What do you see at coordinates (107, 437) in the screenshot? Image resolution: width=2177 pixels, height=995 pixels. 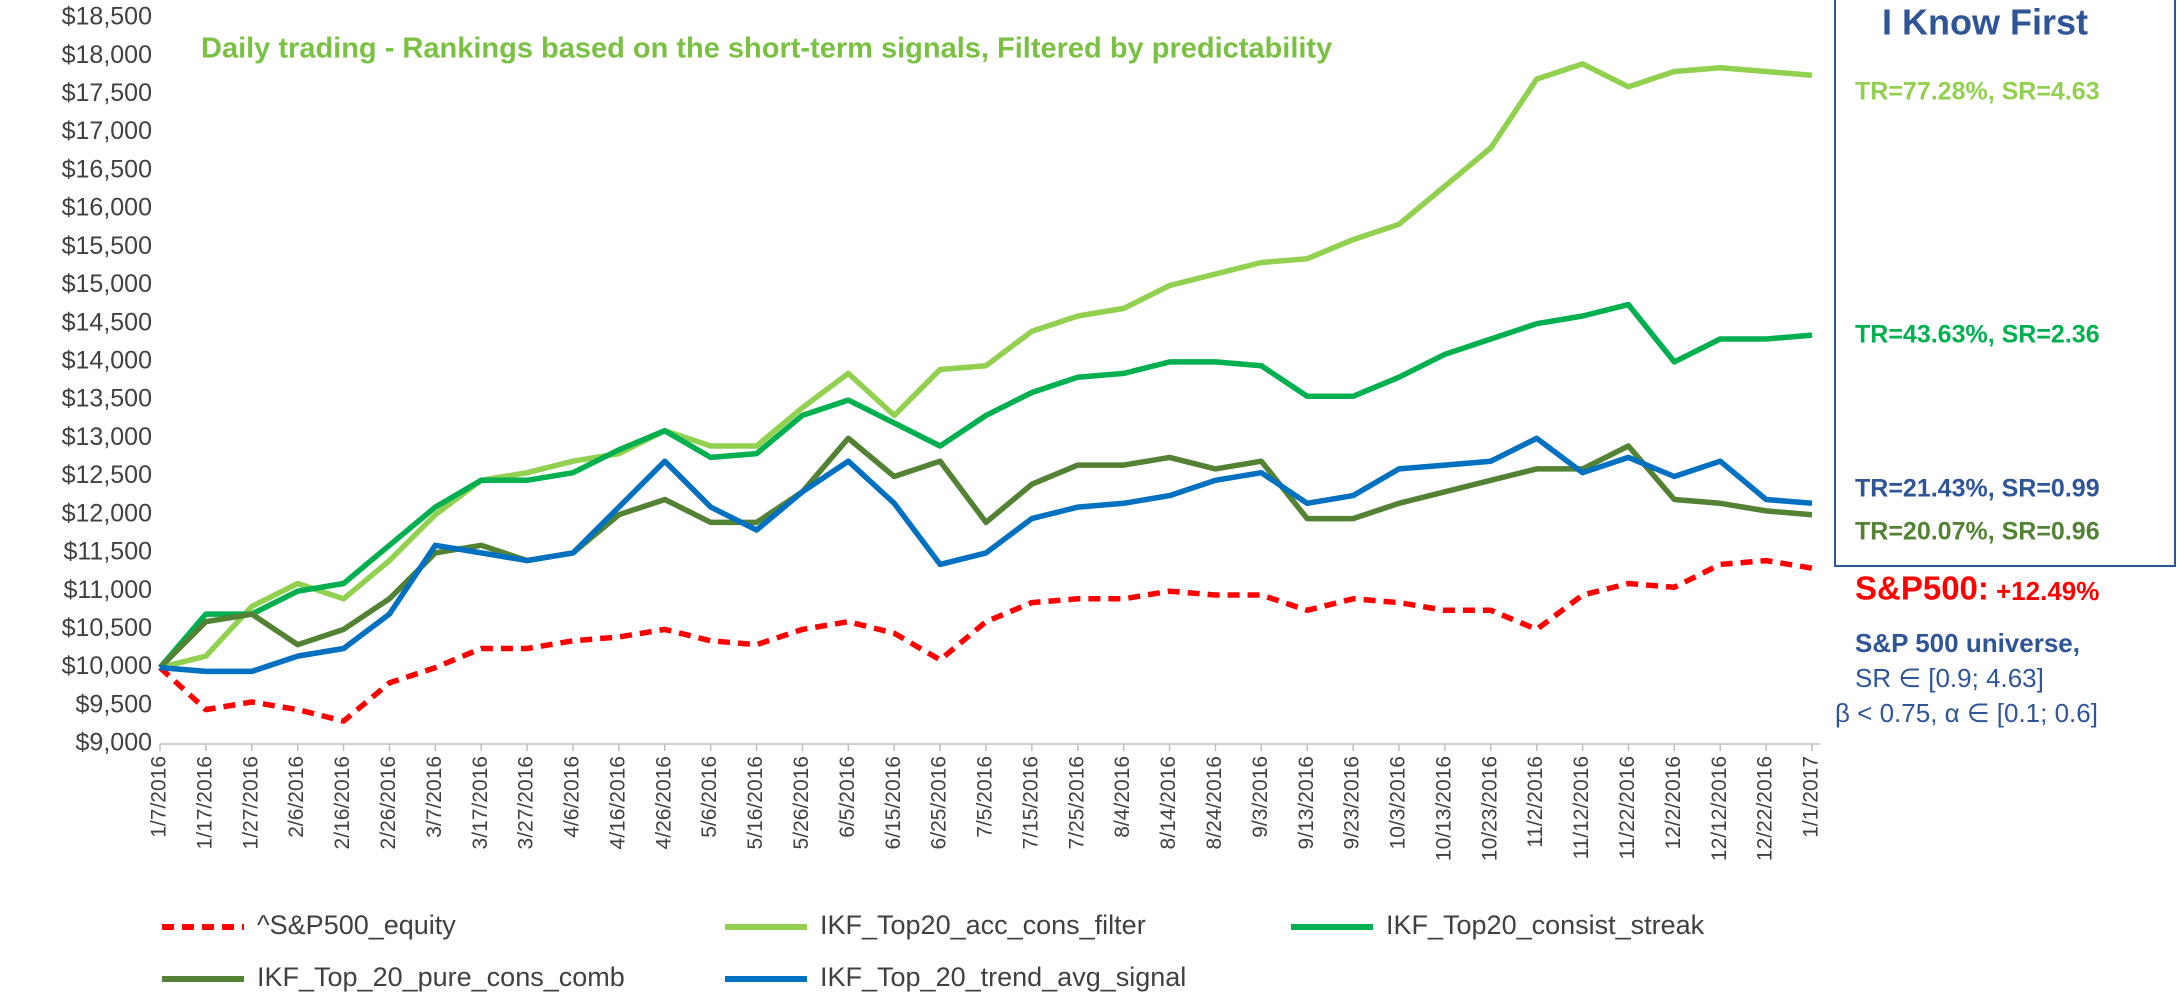 I see `y-tick-label: $13,000` at bounding box center [107, 437].